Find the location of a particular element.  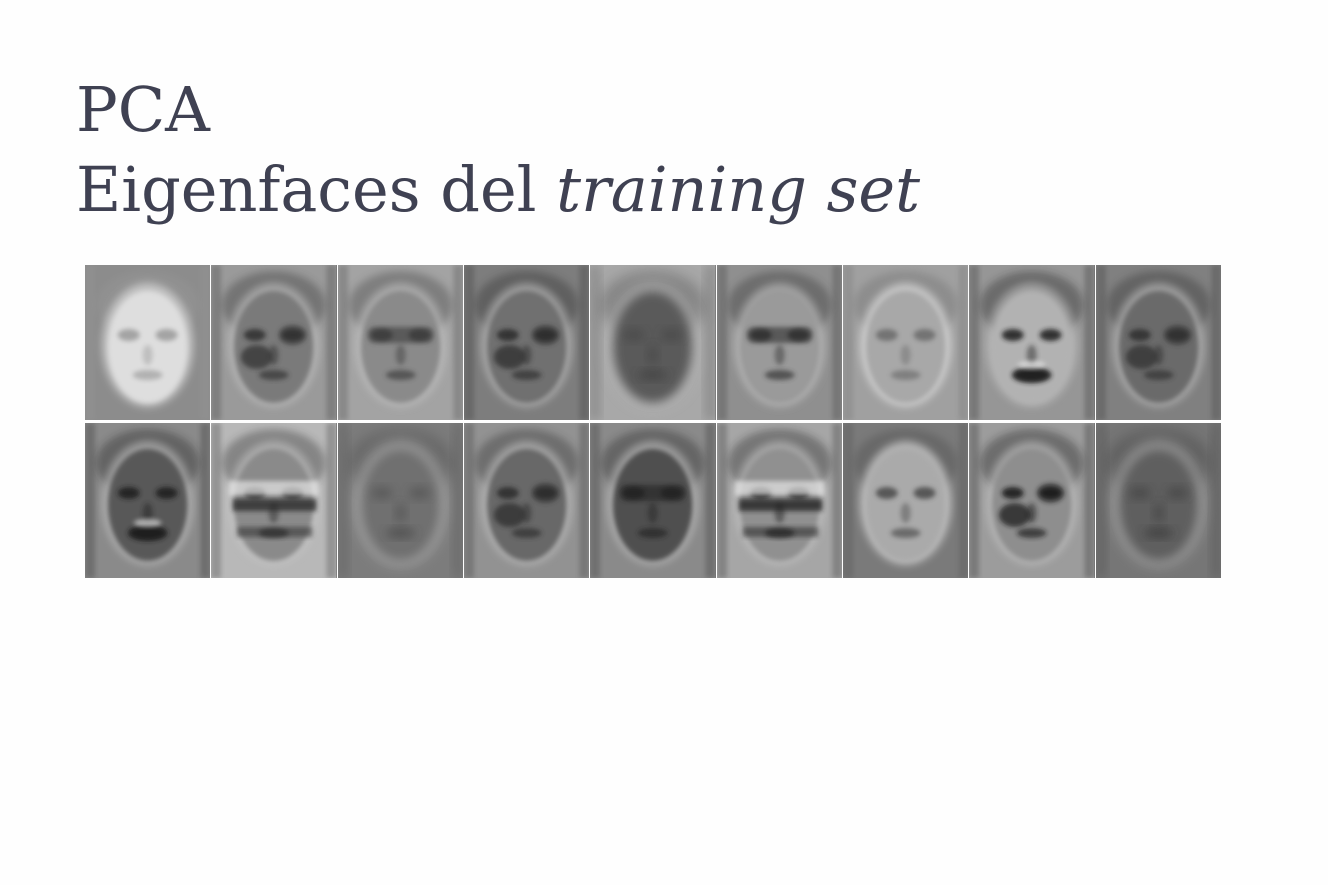

title-line1: PCA is located at coordinates (143, 109).